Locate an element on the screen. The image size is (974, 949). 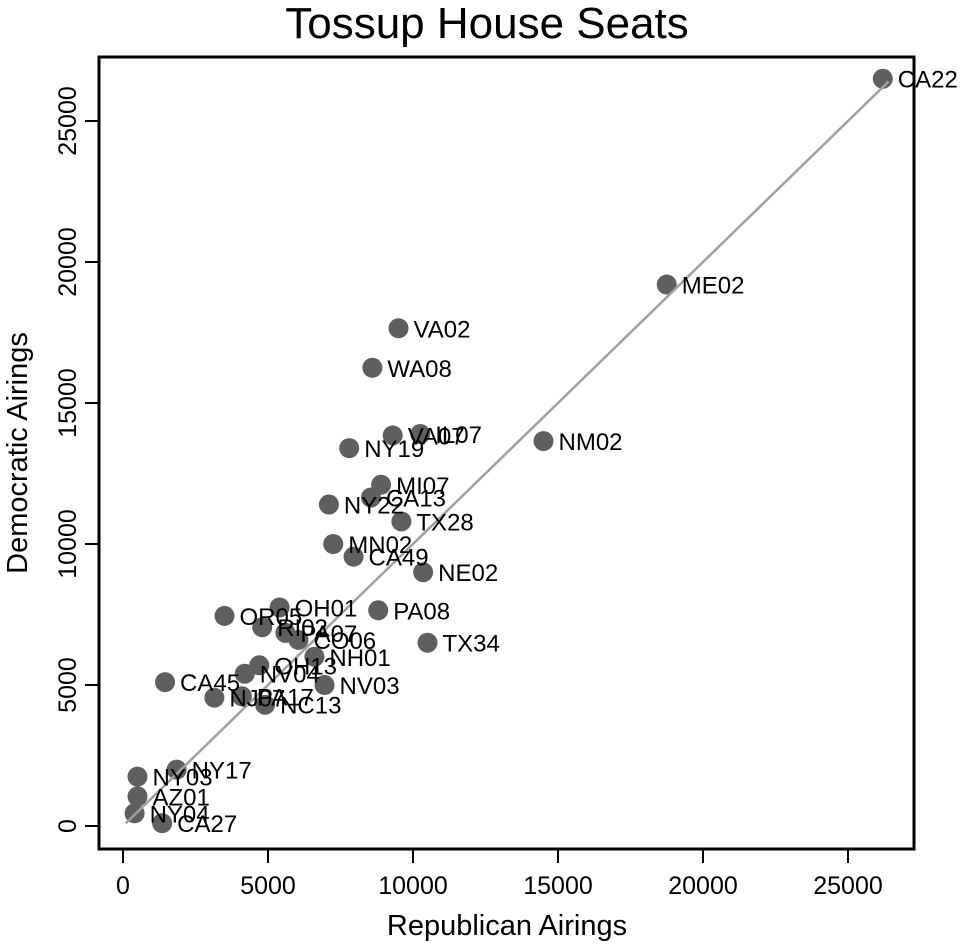
point-label: NV04 is located at coordinates (290, 675).